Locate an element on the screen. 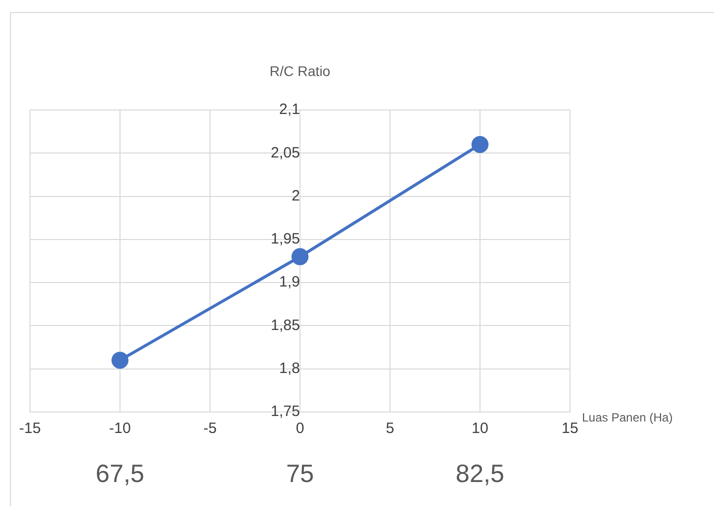 This screenshot has width=714, height=506. x2-tick-label: 82,5 is located at coordinates (480, 474).